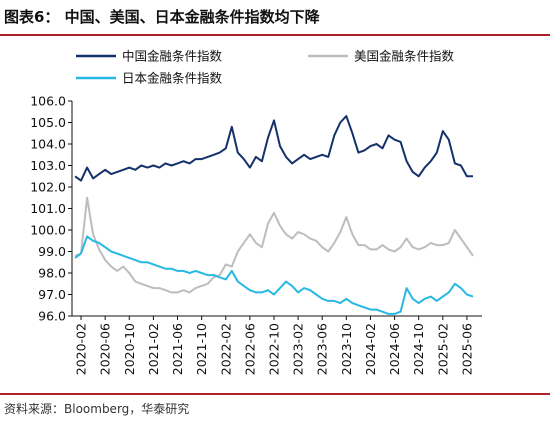 The width and height of the screenshot is (550, 424). I want to click on series-line-japan, so click(274, 275).